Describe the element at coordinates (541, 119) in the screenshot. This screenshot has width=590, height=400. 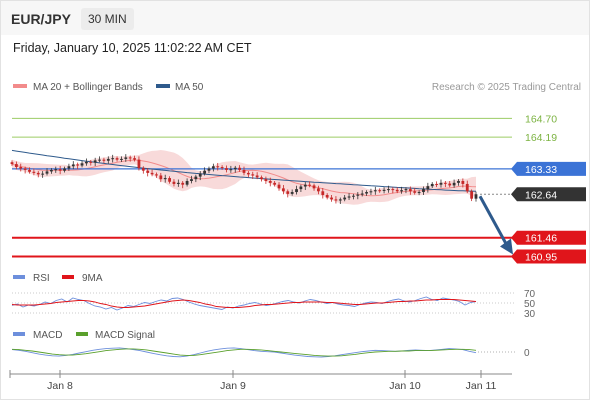
I see `resistance-label-164.70: 164.70` at that location.